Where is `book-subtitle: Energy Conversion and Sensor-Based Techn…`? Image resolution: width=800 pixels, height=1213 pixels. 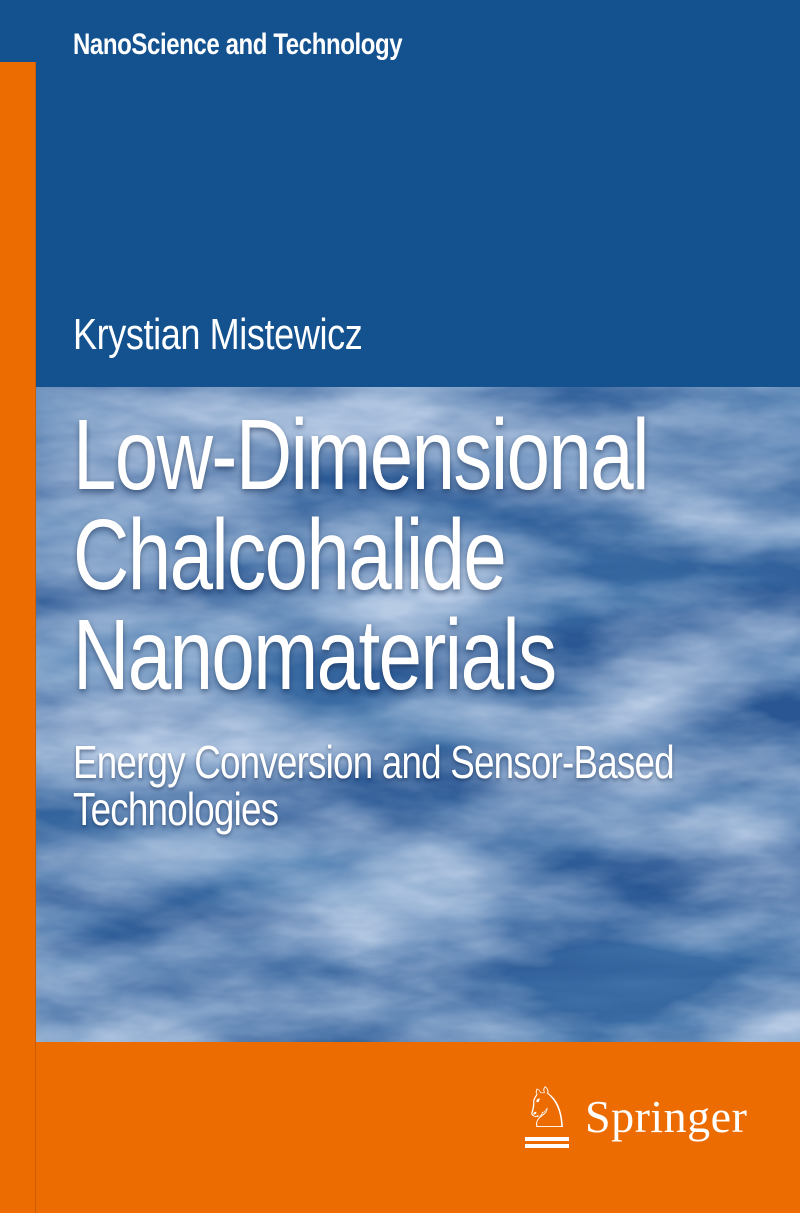 book-subtitle: Energy Conversion and Sensor-Based Techn… is located at coordinates (436, 786).